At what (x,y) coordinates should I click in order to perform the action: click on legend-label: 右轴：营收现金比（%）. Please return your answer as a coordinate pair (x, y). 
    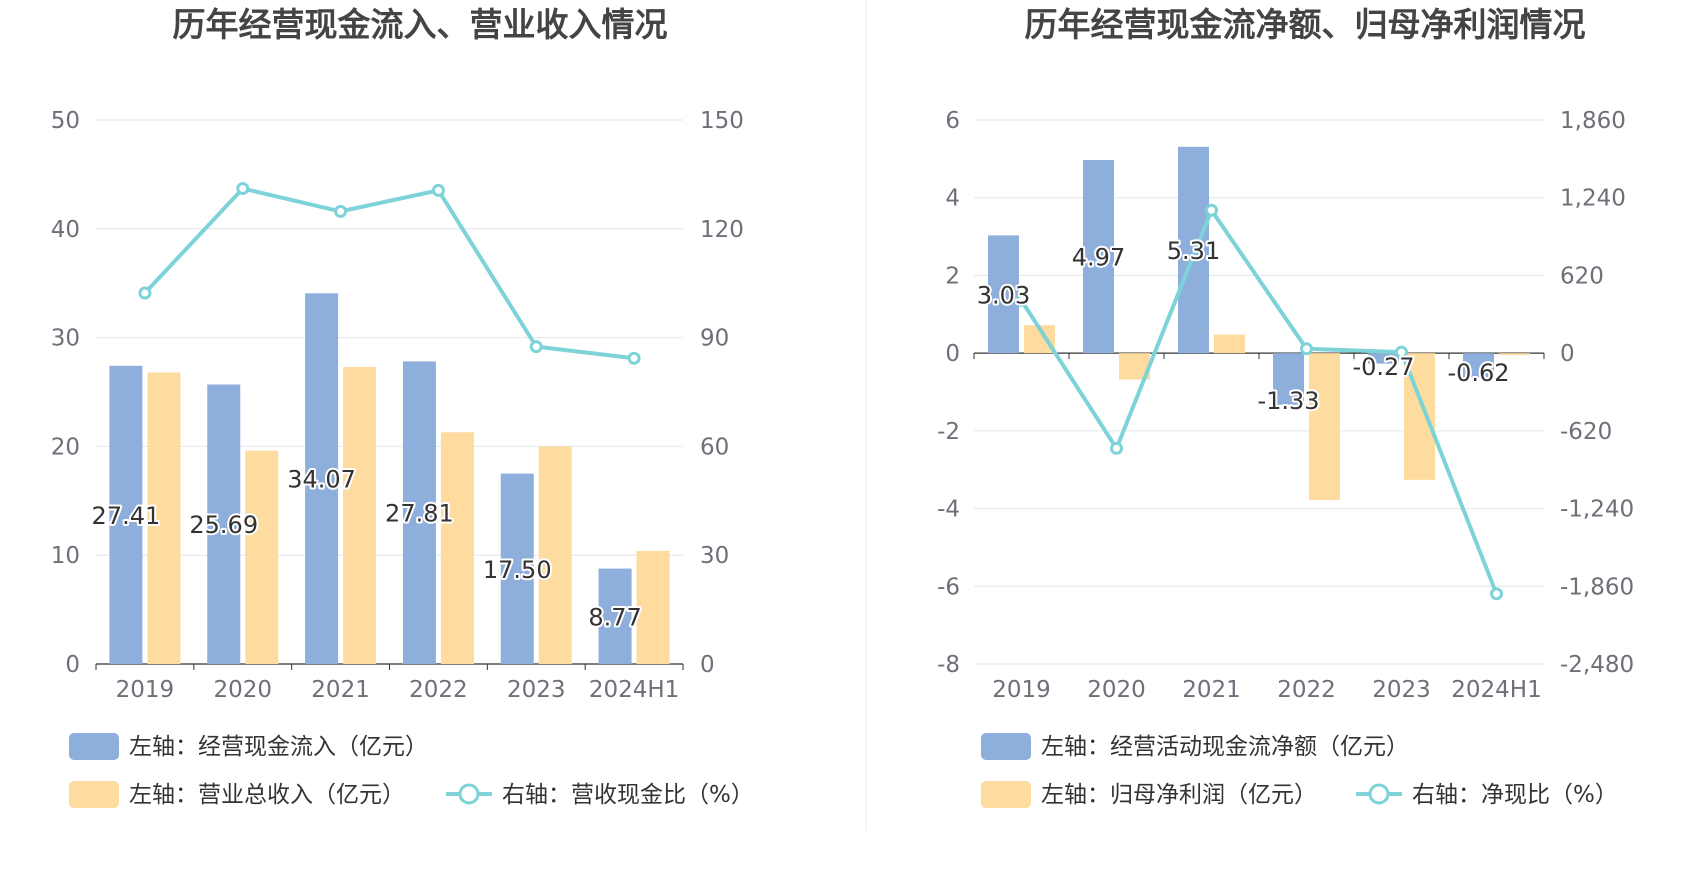
    Looking at the image, I should click on (628, 795).